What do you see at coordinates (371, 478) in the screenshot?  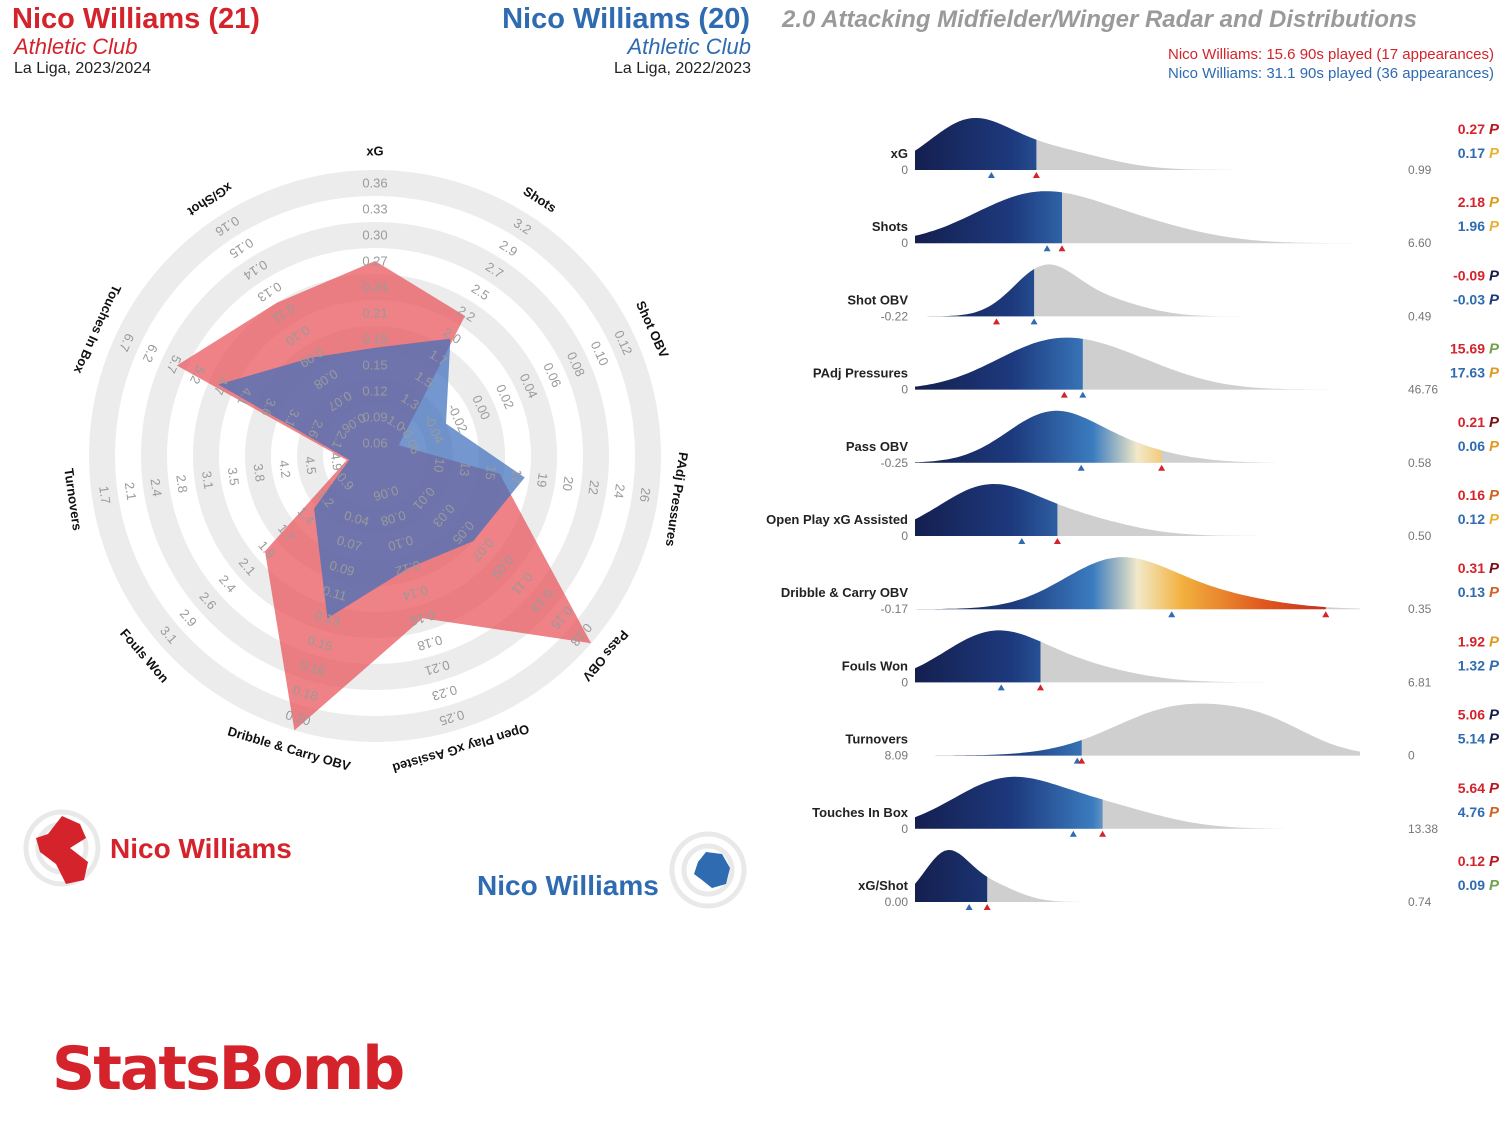 I see `radar-polygon-player2` at bounding box center [371, 478].